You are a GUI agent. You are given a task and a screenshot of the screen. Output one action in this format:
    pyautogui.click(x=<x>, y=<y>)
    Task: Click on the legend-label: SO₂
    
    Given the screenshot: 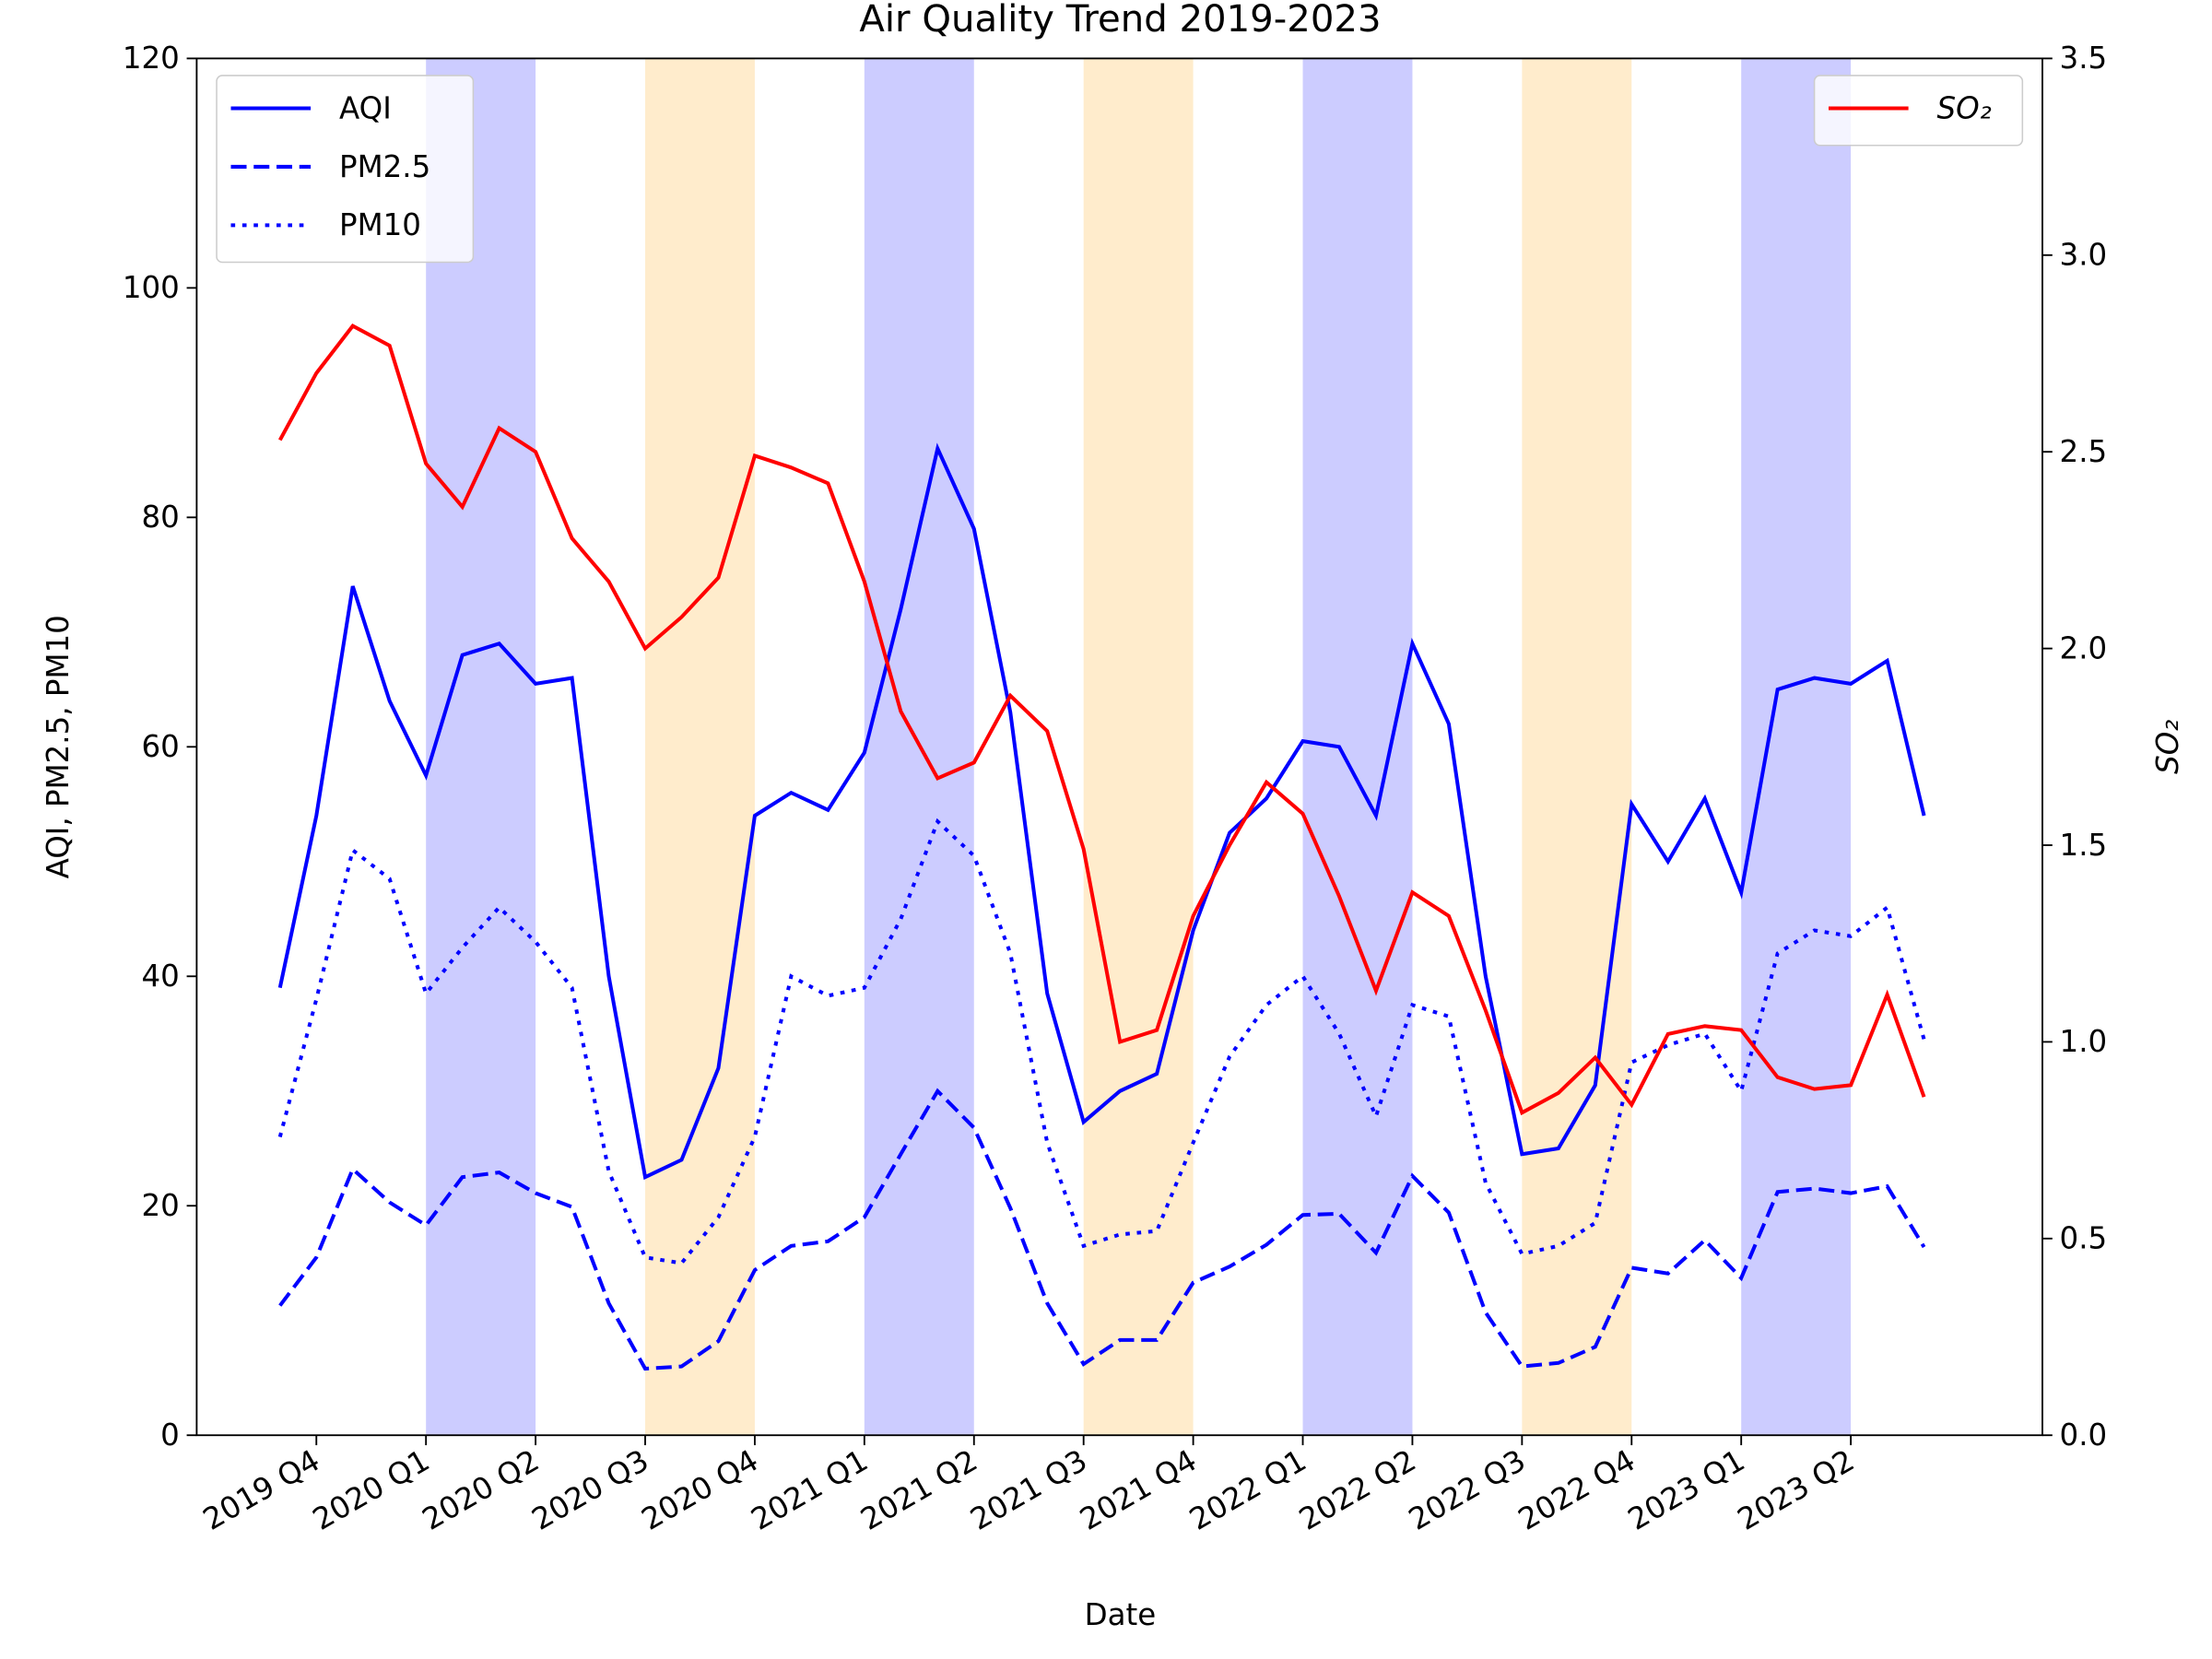 What is the action you would take?
    pyautogui.click(x=1964, y=107)
    